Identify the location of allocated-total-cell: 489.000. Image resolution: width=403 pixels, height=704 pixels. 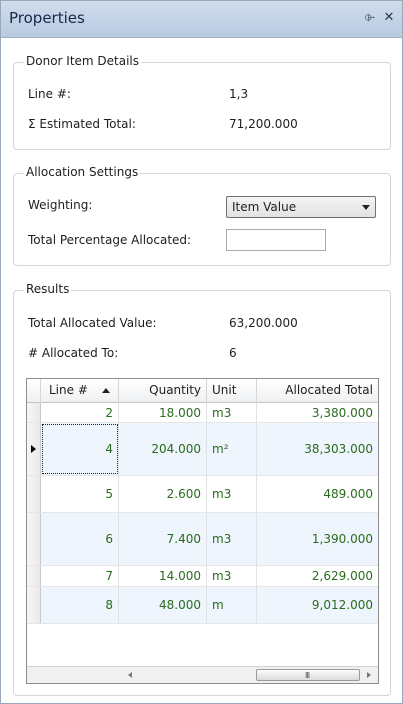
(348, 494).